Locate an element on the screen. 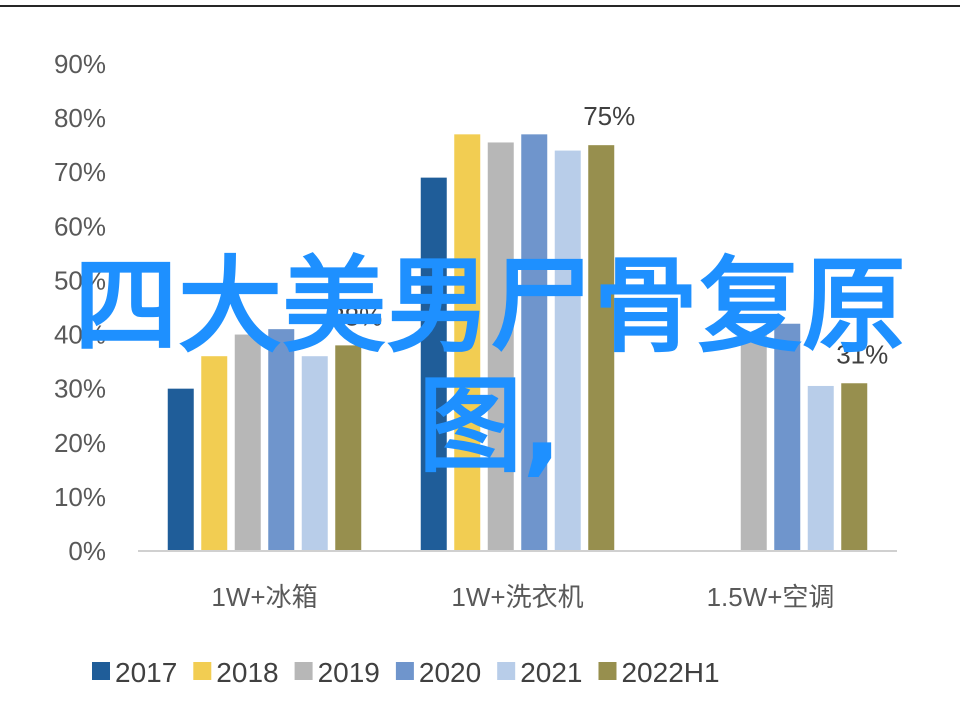  x-axis-categories: 1W+冰箱 1W+洗衣机 1.5W+空调 is located at coordinates (522, 597).